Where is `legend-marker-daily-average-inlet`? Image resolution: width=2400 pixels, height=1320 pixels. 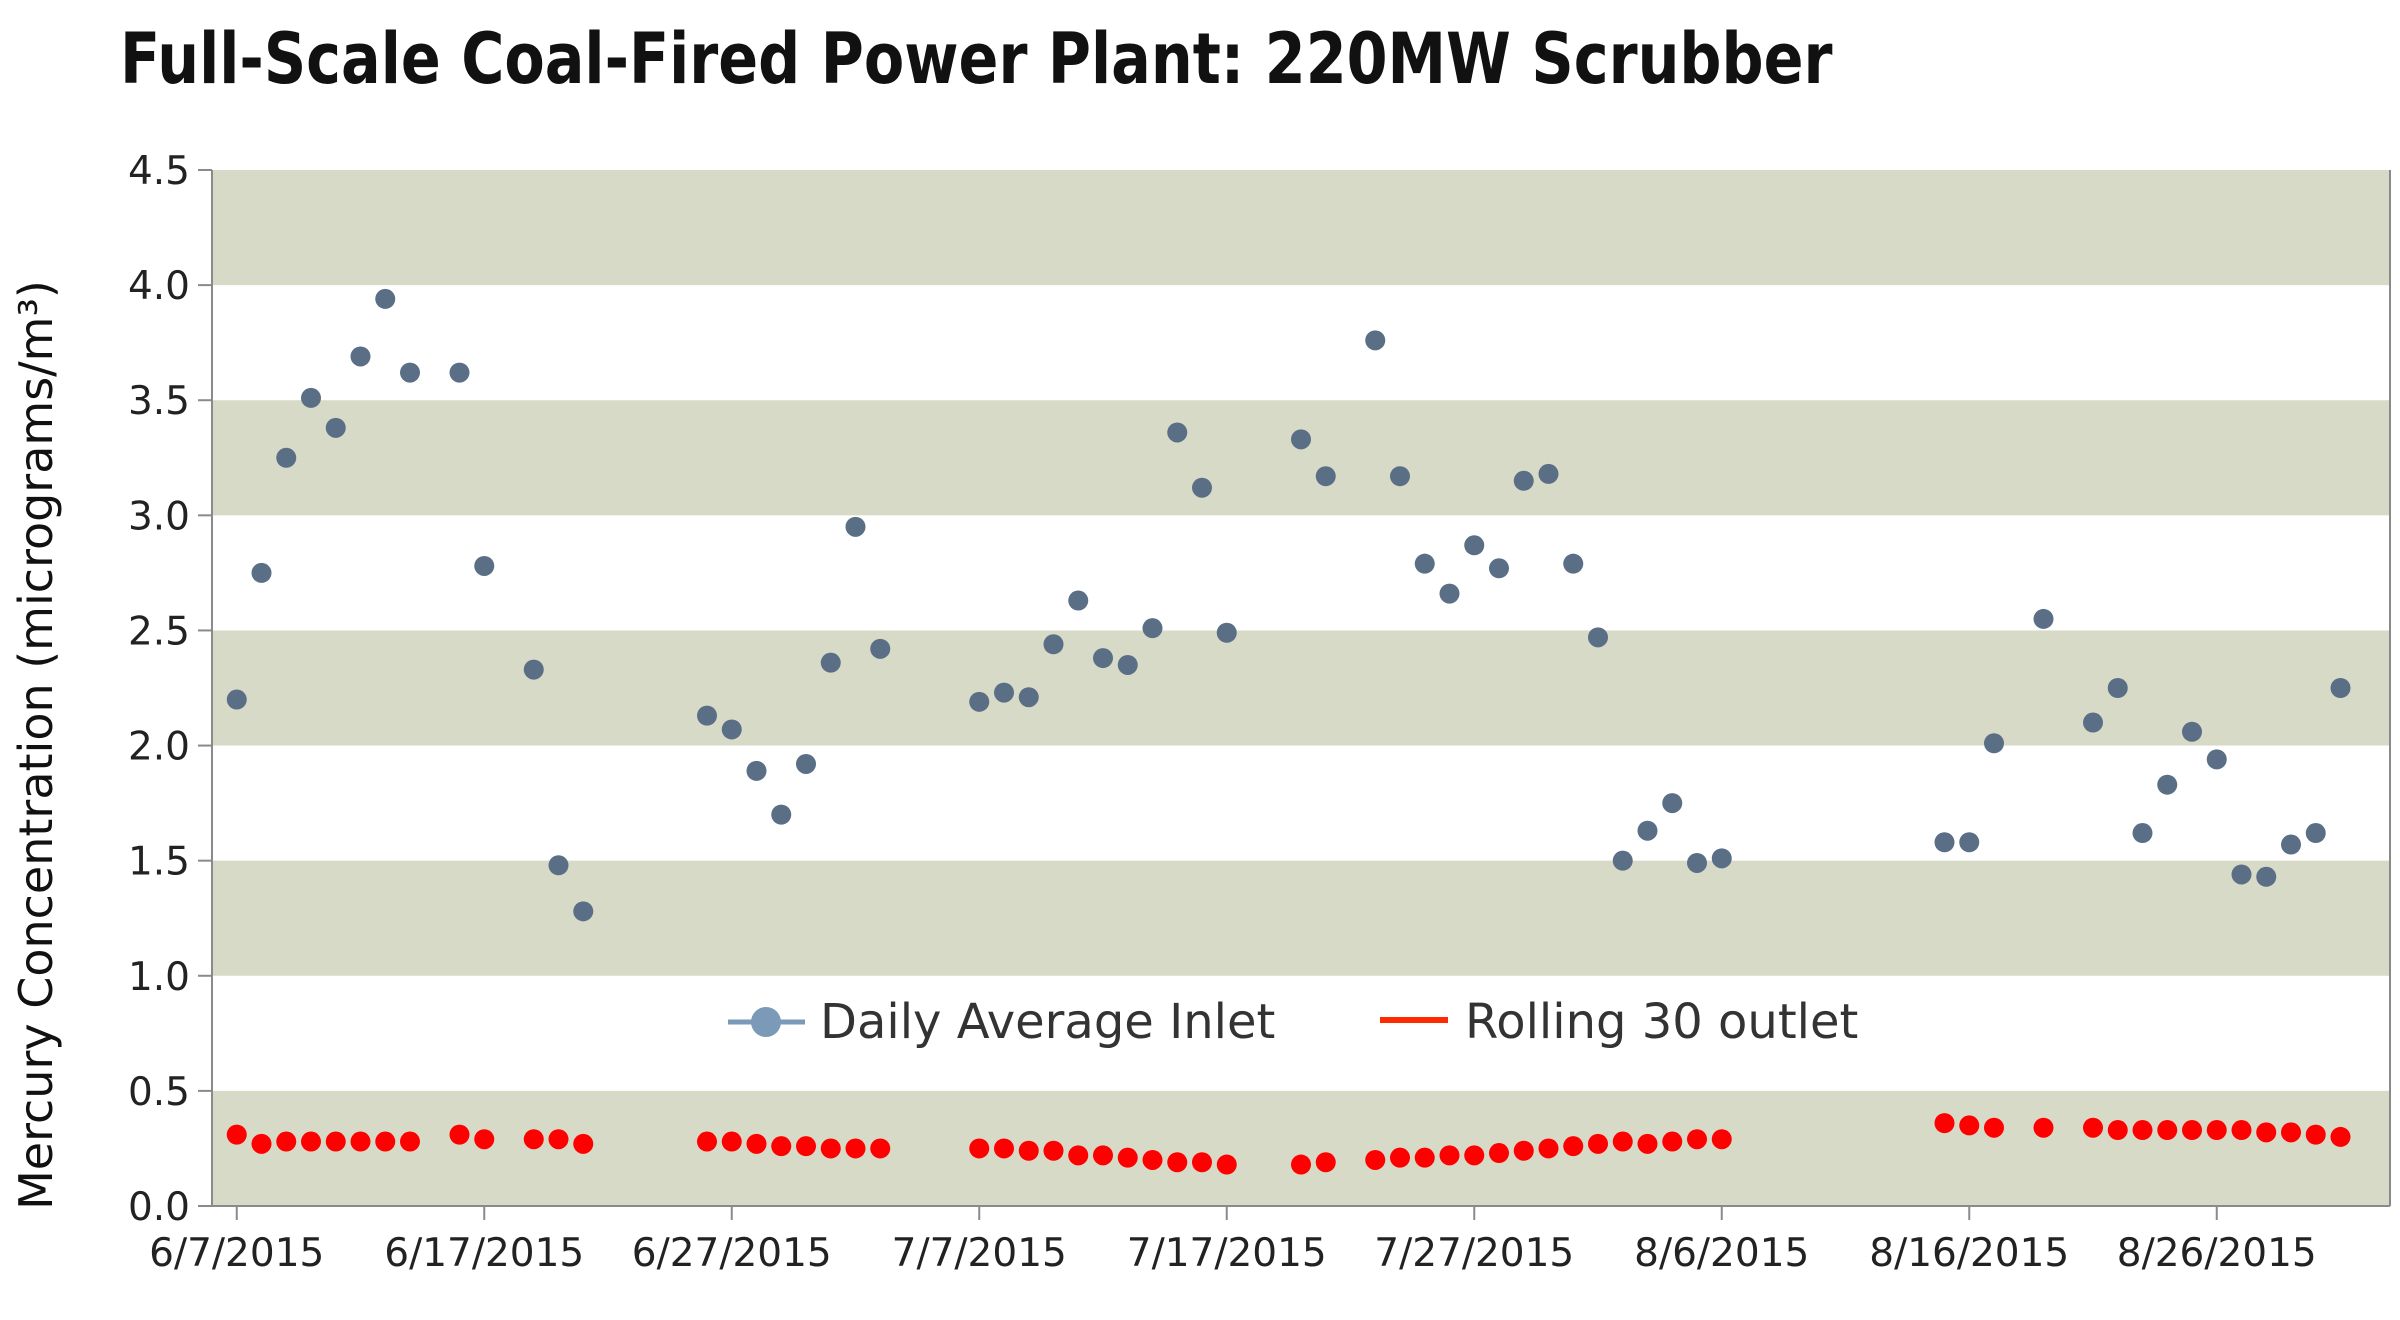
legend-marker-daily-average-inlet is located at coordinates (766, 1022).